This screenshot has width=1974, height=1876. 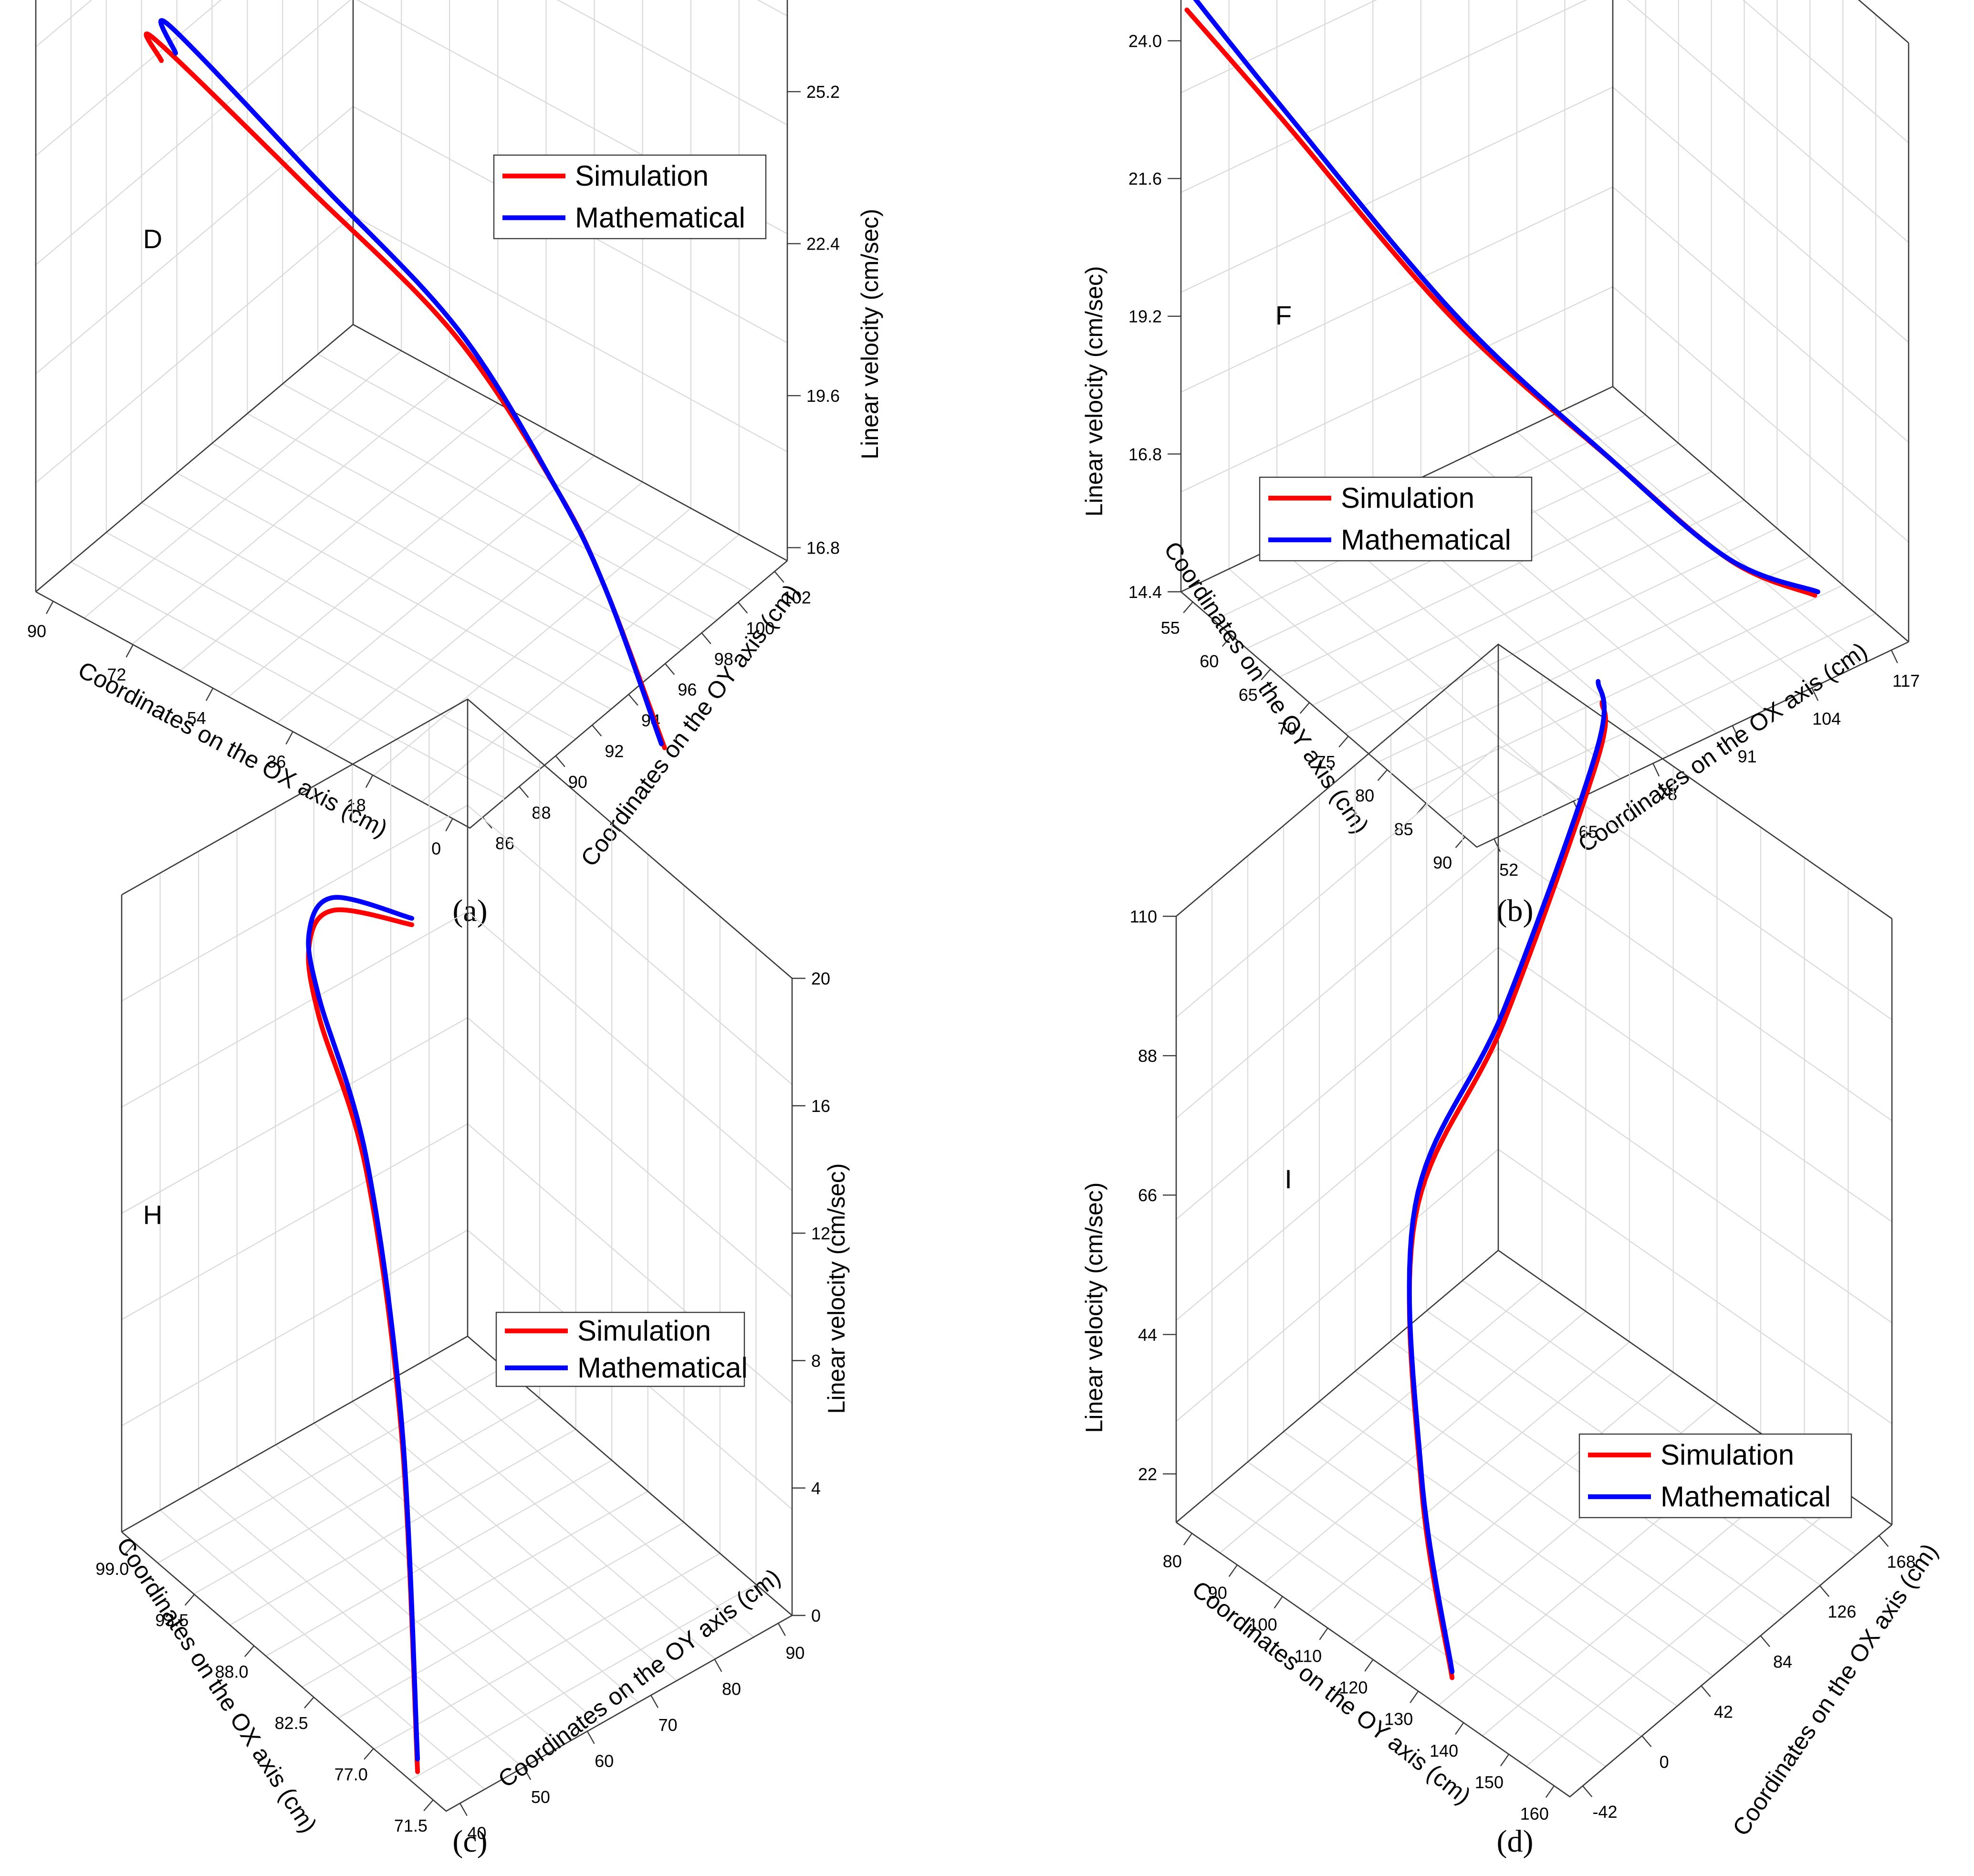 I want to click on panel-caption: (d), so click(x=1515, y=1841).